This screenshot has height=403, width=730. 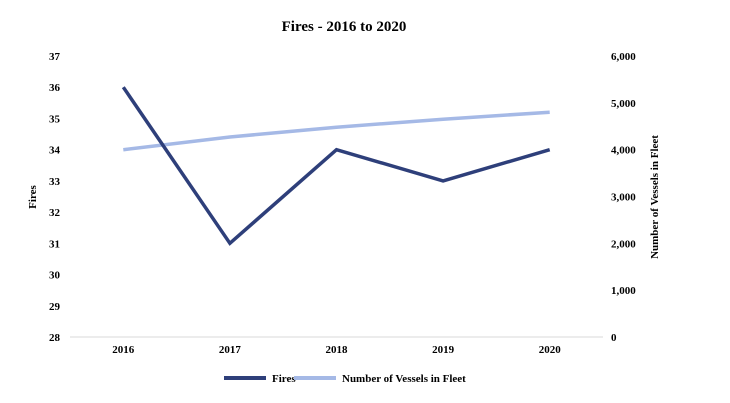 What do you see at coordinates (443, 350) in the screenshot?
I see `x-axis-tick-label: 2019` at bounding box center [443, 350].